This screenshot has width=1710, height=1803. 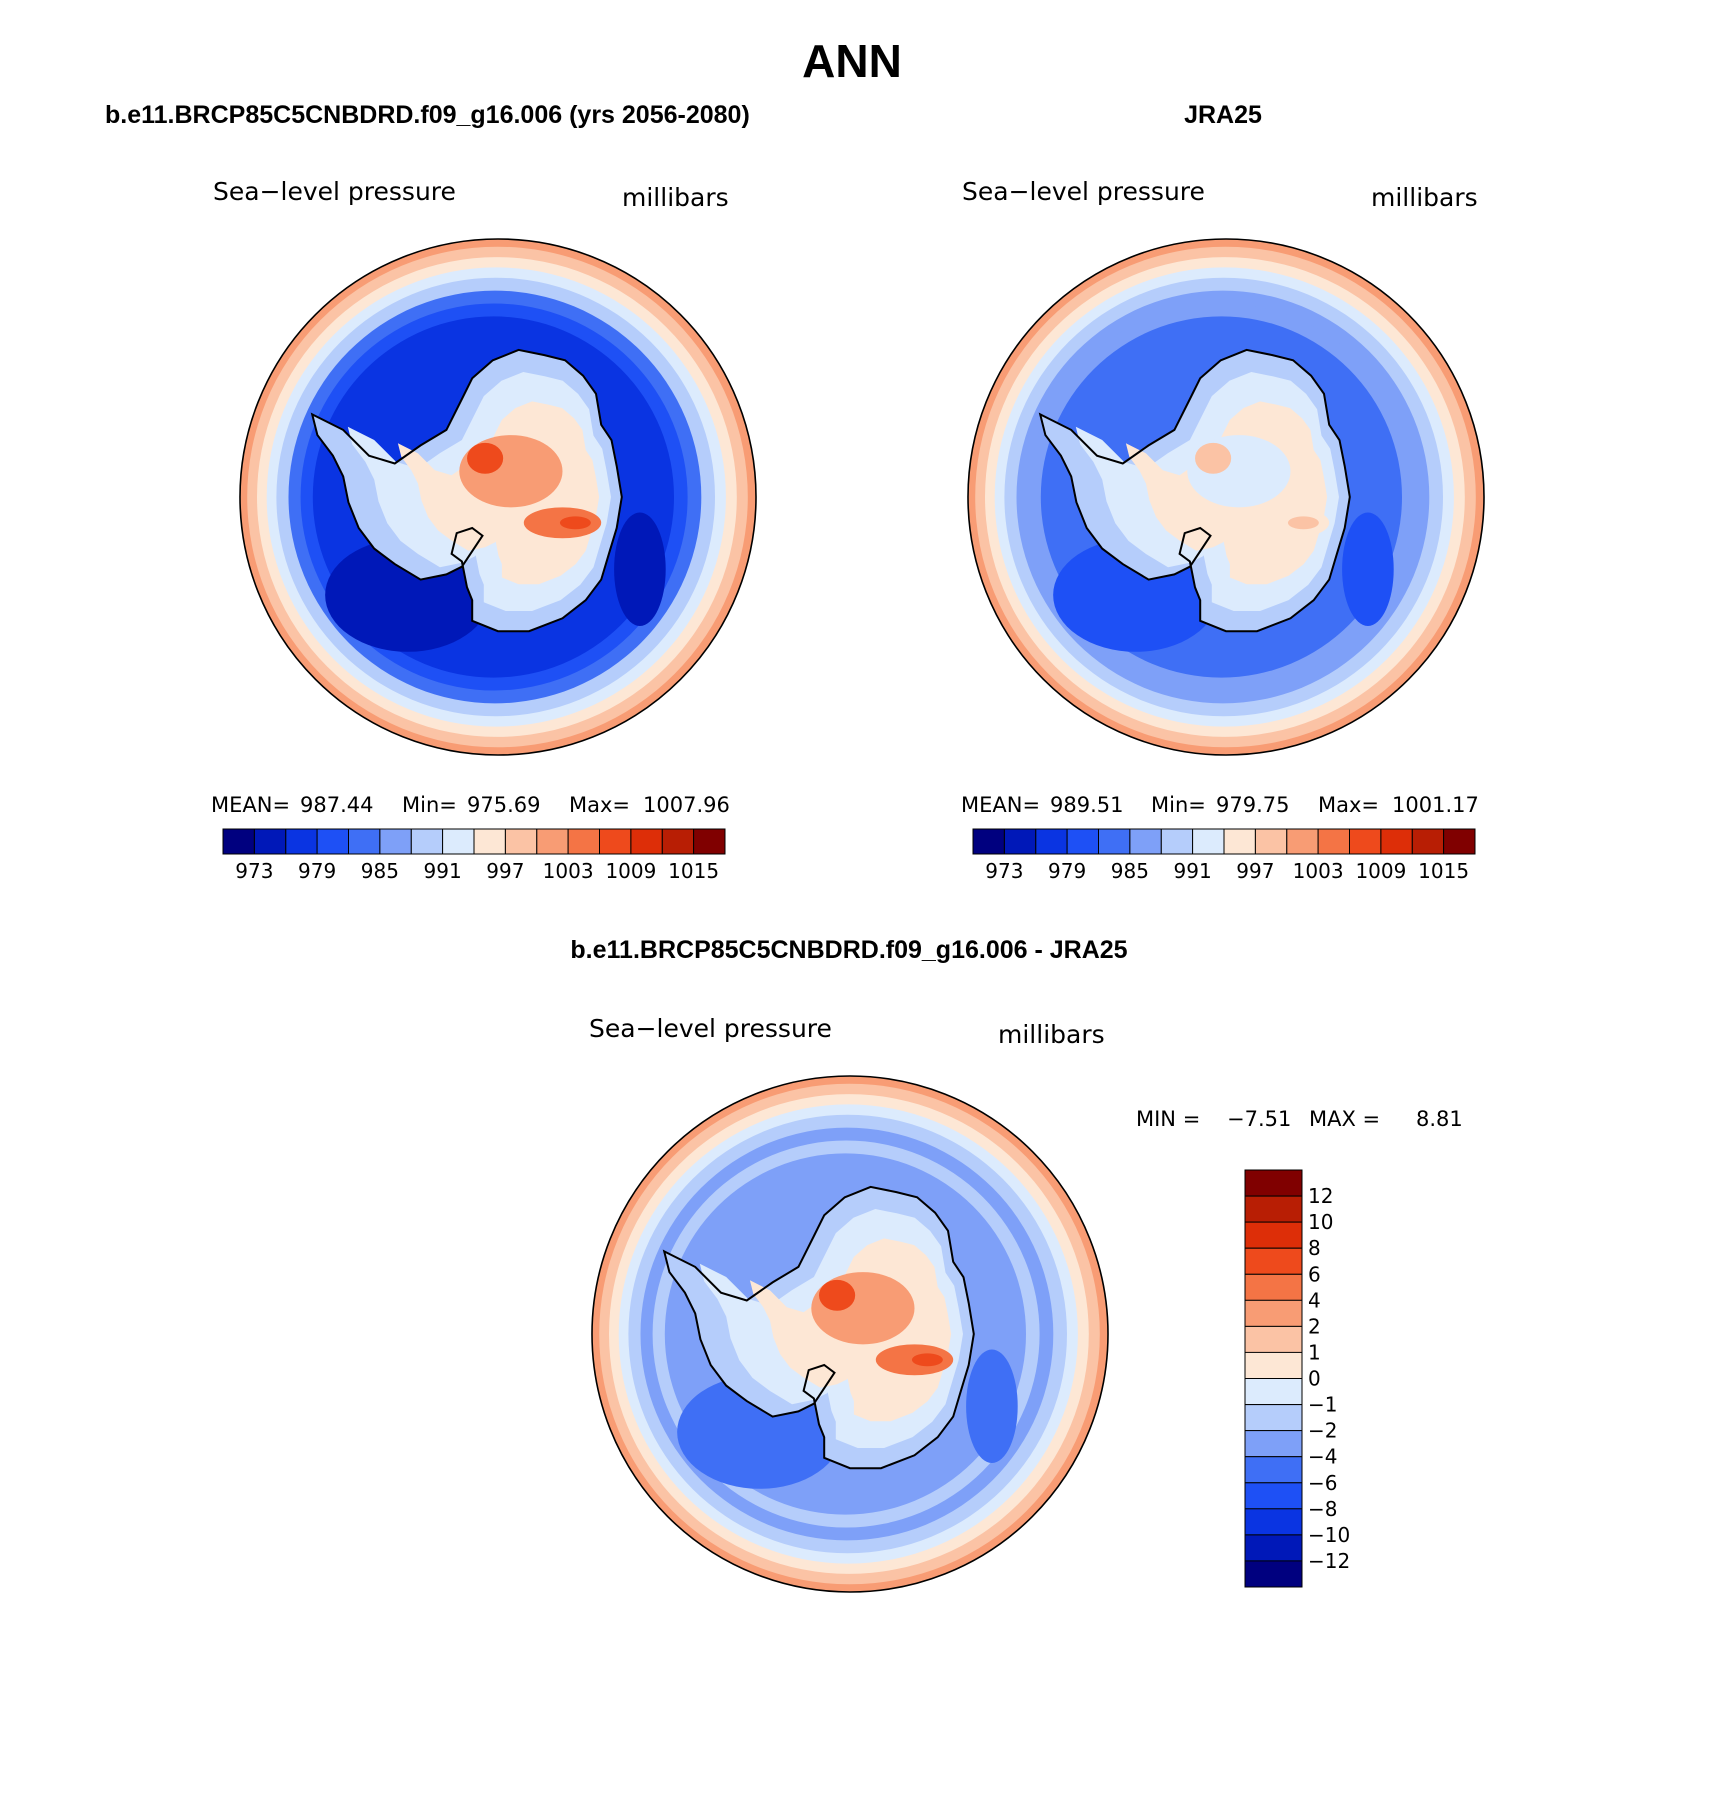 I want to click on colorbar-tick-label: −12, so click(x=1329, y=1561).